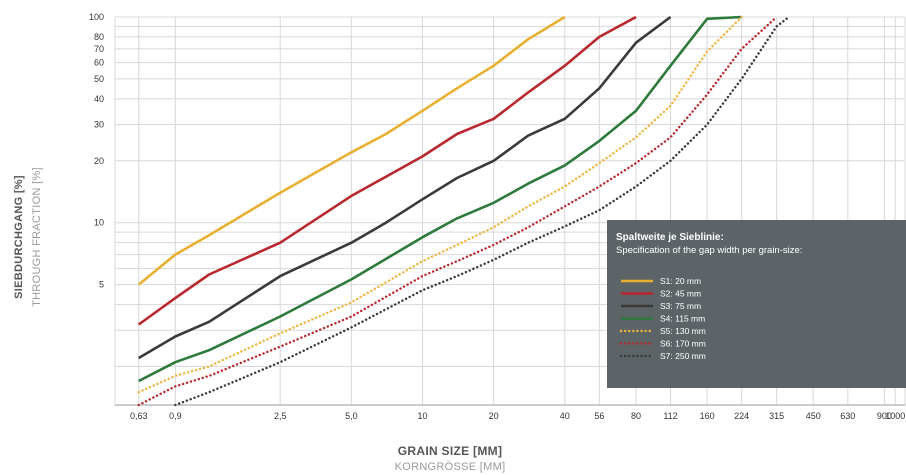 This screenshot has height=475, width=906. I want to click on legend-label-s6: S6: 170 mm, so click(683, 344).